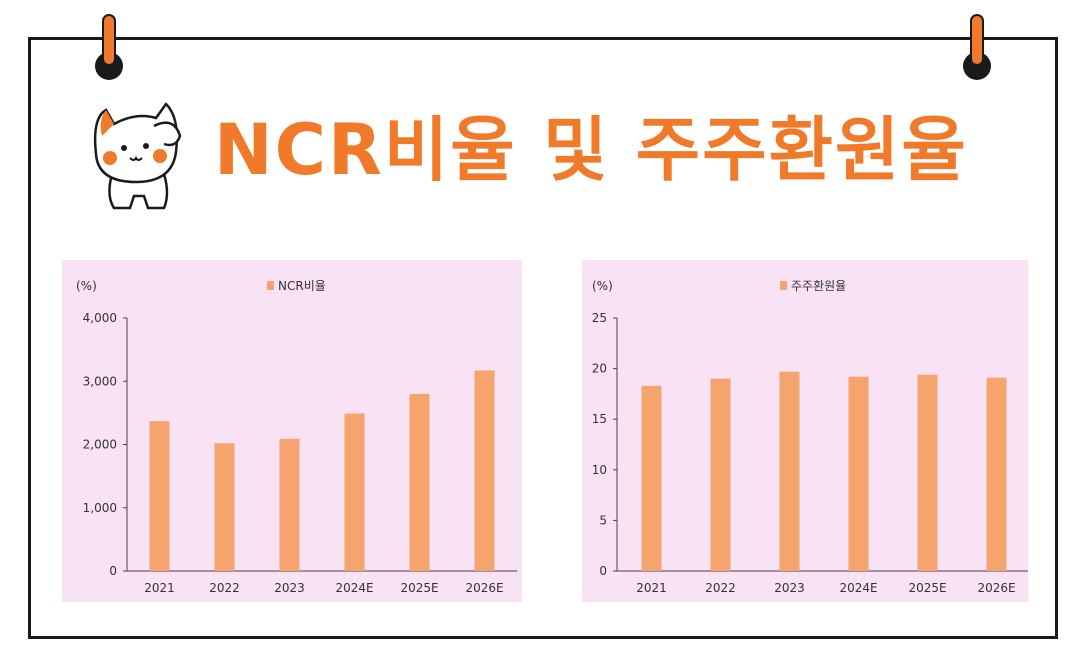 Image resolution: width=1080 pixels, height=663 pixels. I want to click on y-tick-label: 15, so click(599, 419).